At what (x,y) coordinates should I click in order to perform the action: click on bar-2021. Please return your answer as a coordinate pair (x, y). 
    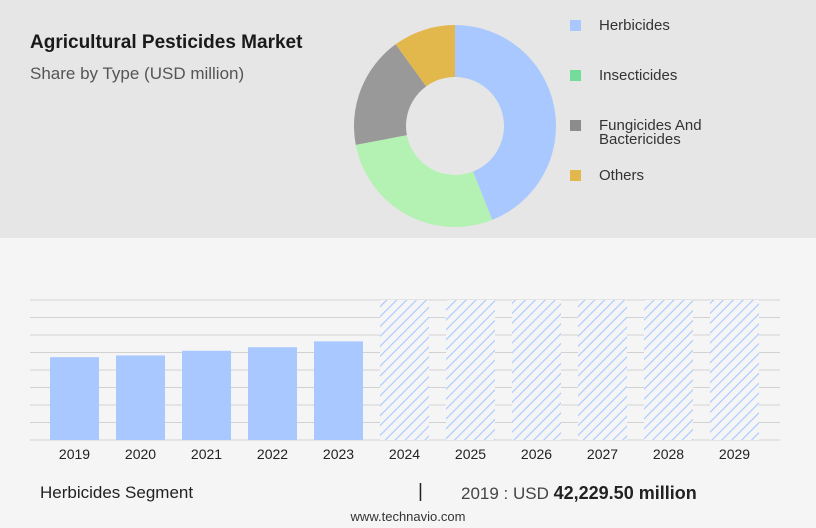
    Looking at the image, I should click on (206, 395).